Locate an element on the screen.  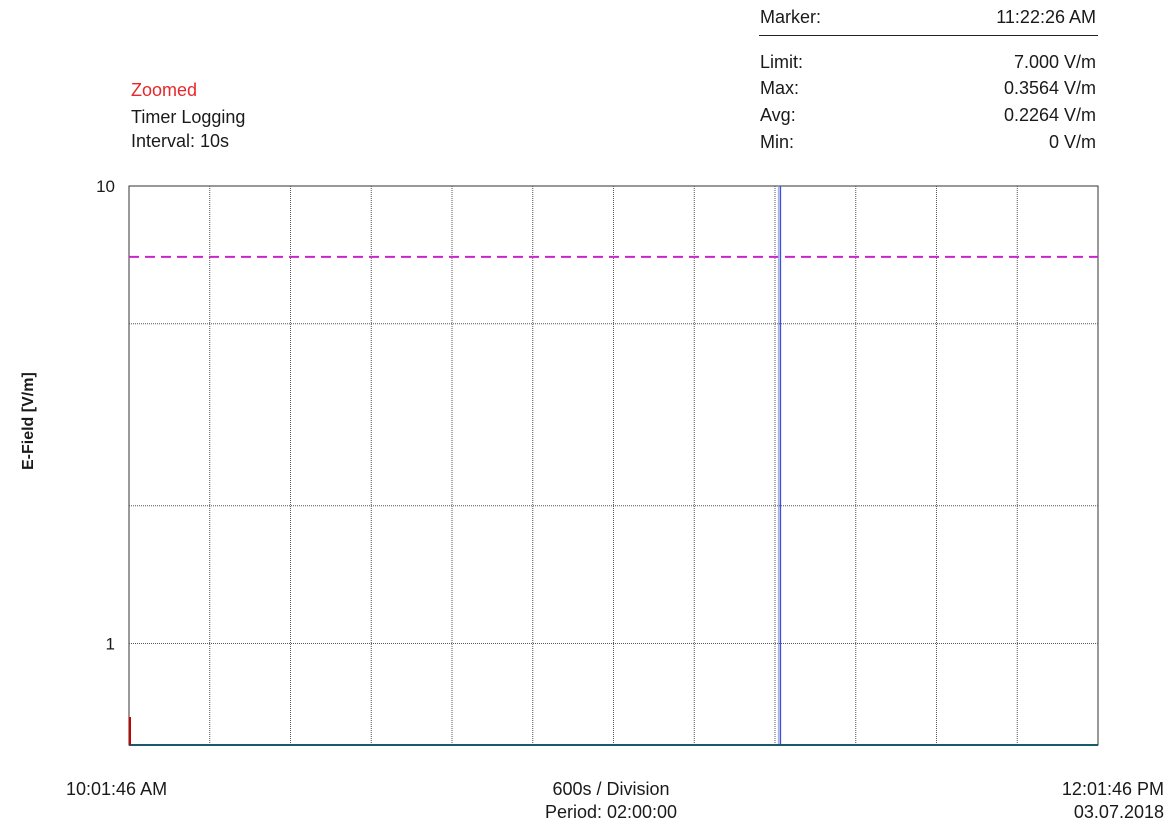
logging-mode: Timer Logging is located at coordinates (188, 117).